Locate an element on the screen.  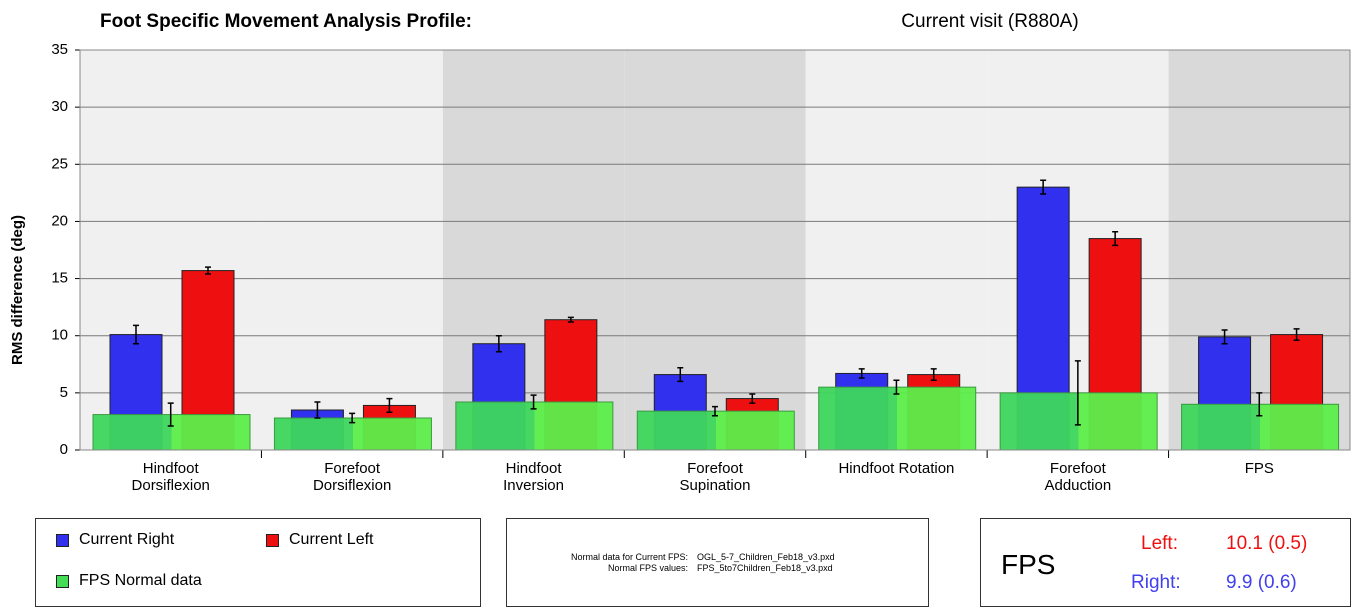
y-tick-label: 5 is located at coordinates (64, 392).